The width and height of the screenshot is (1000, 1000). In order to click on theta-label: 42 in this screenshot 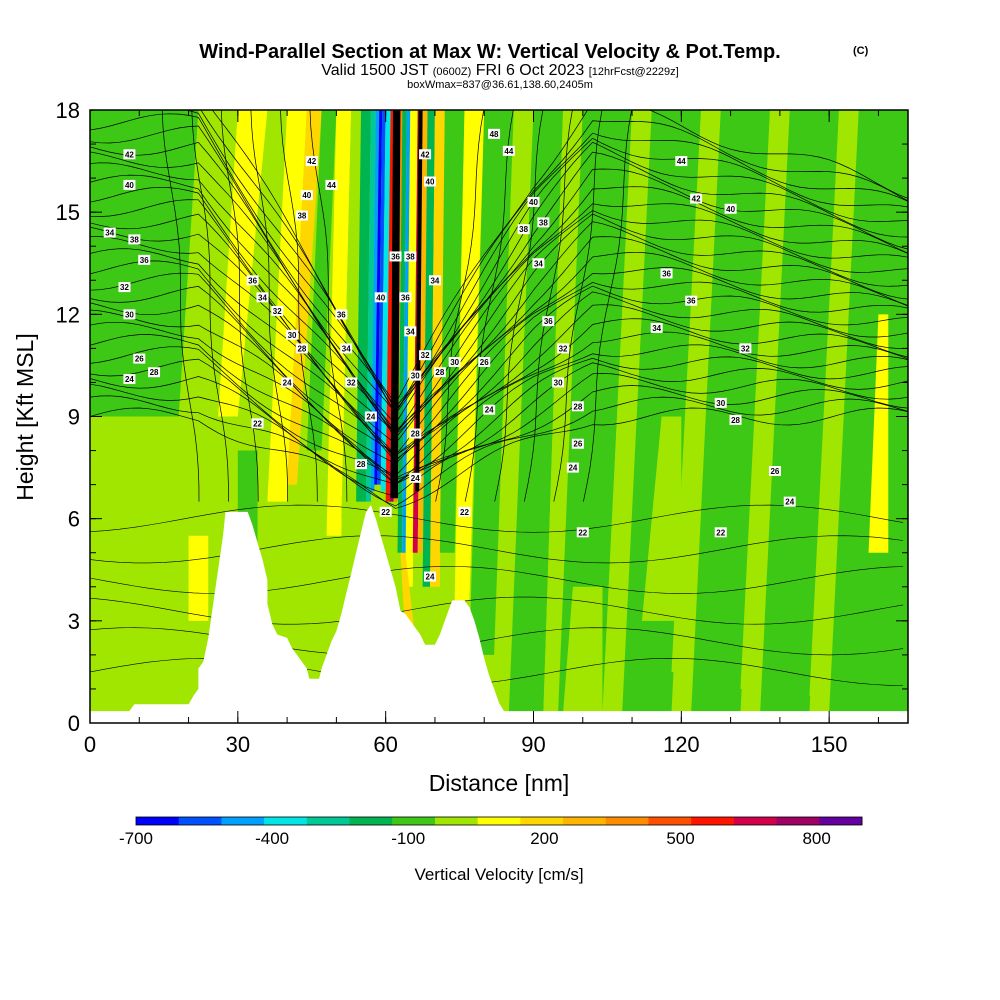, I will do `click(425, 154)`.